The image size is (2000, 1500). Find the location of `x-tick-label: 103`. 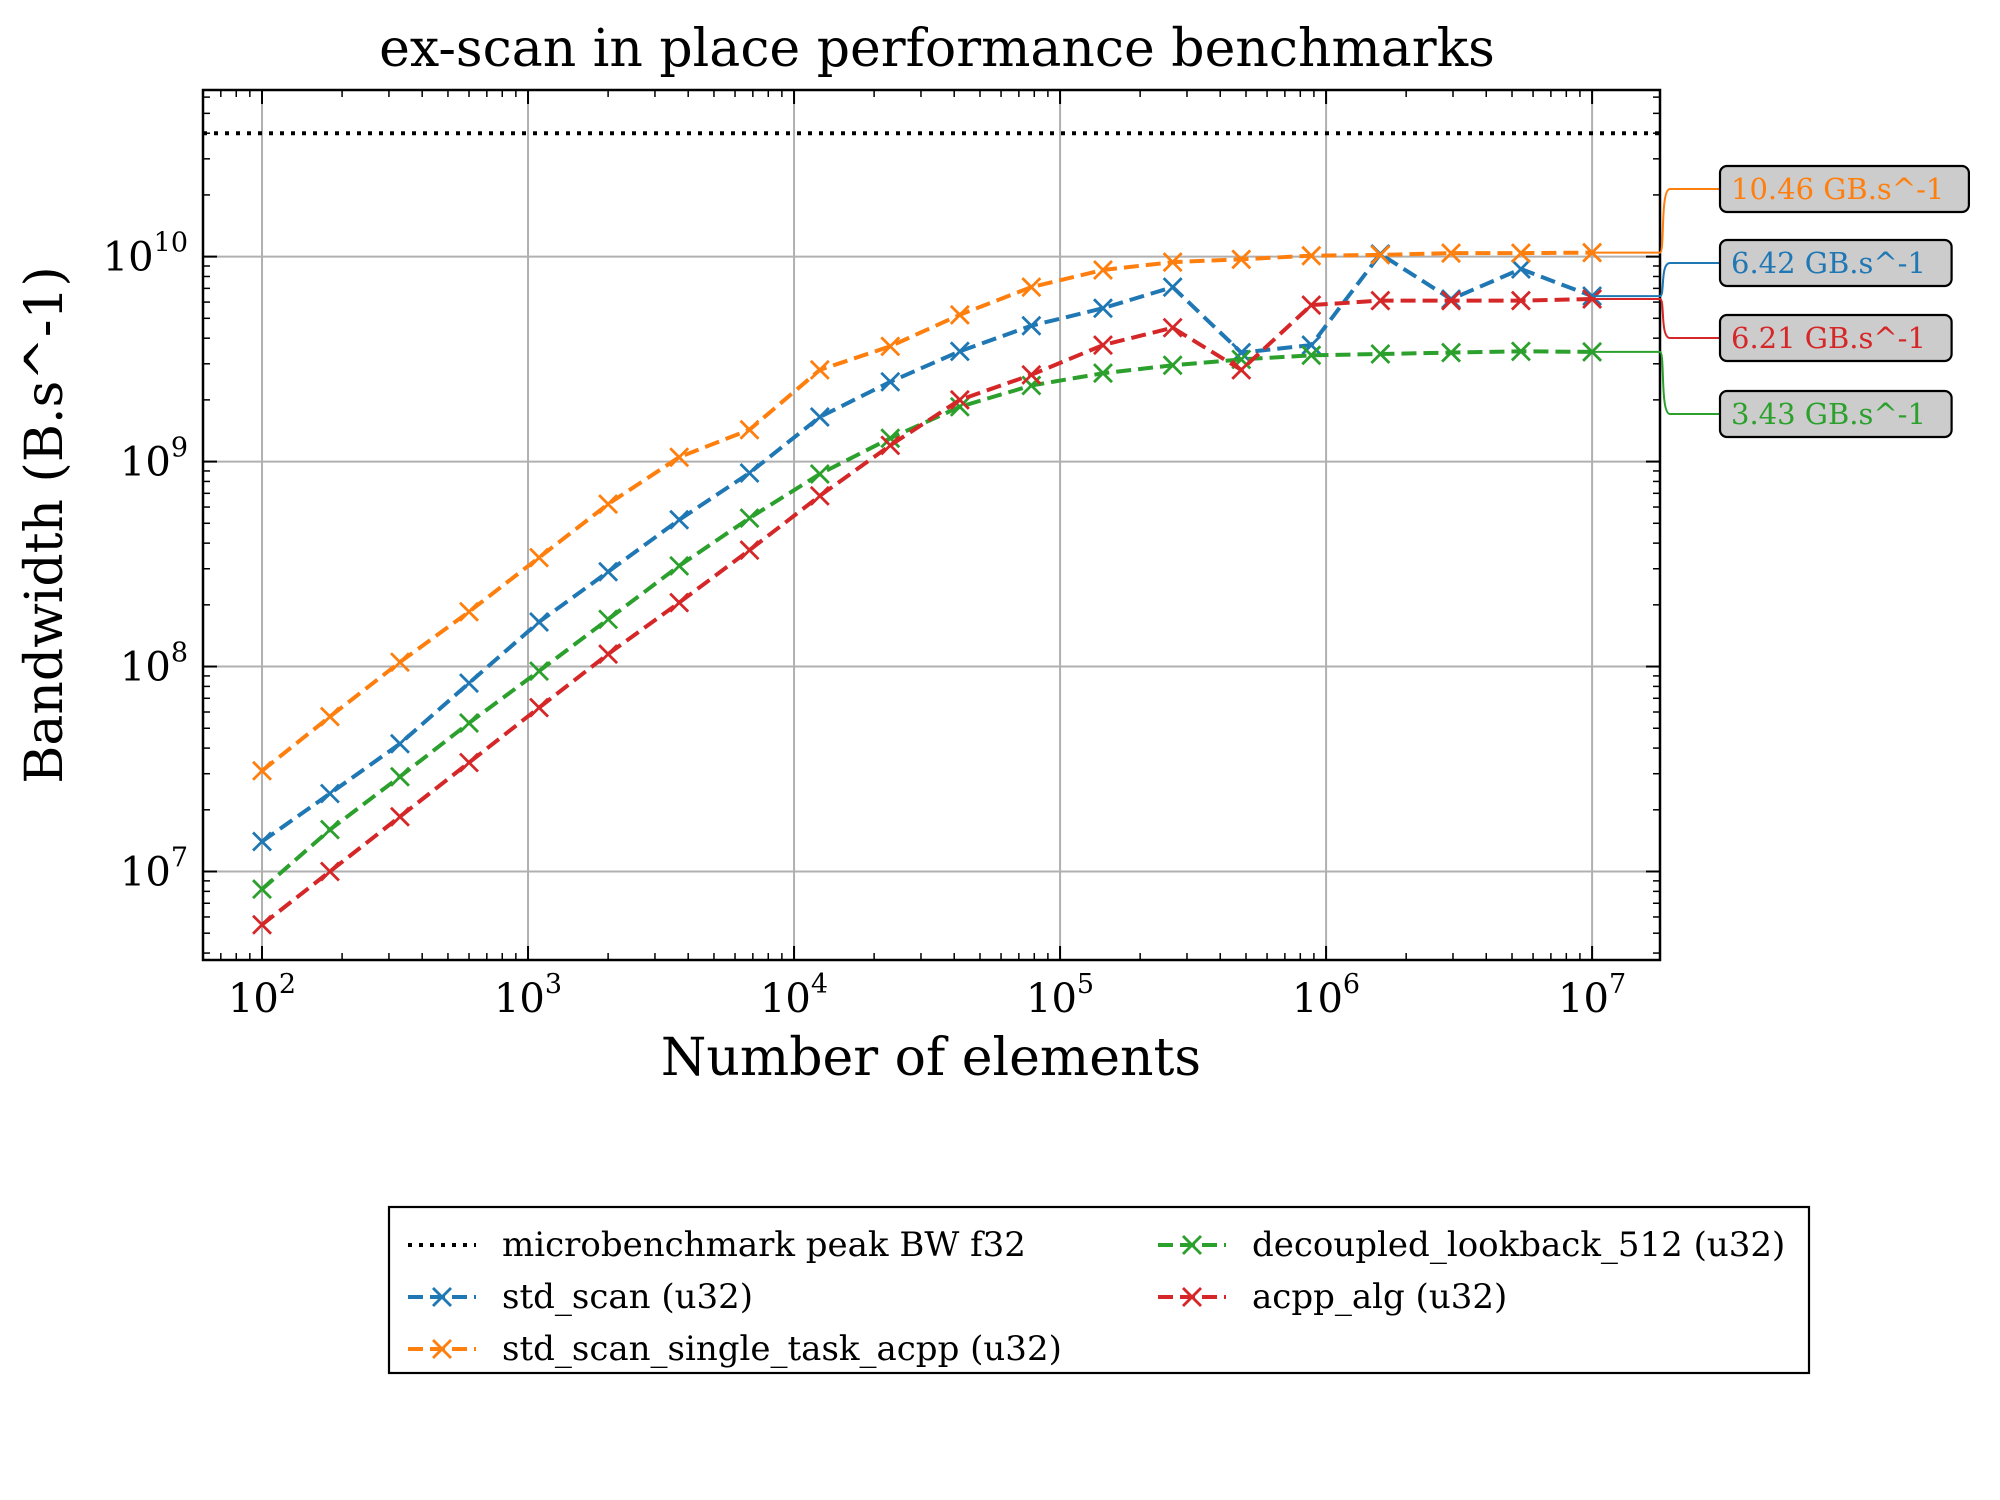

x-tick-label: 103 is located at coordinates (528, 995).